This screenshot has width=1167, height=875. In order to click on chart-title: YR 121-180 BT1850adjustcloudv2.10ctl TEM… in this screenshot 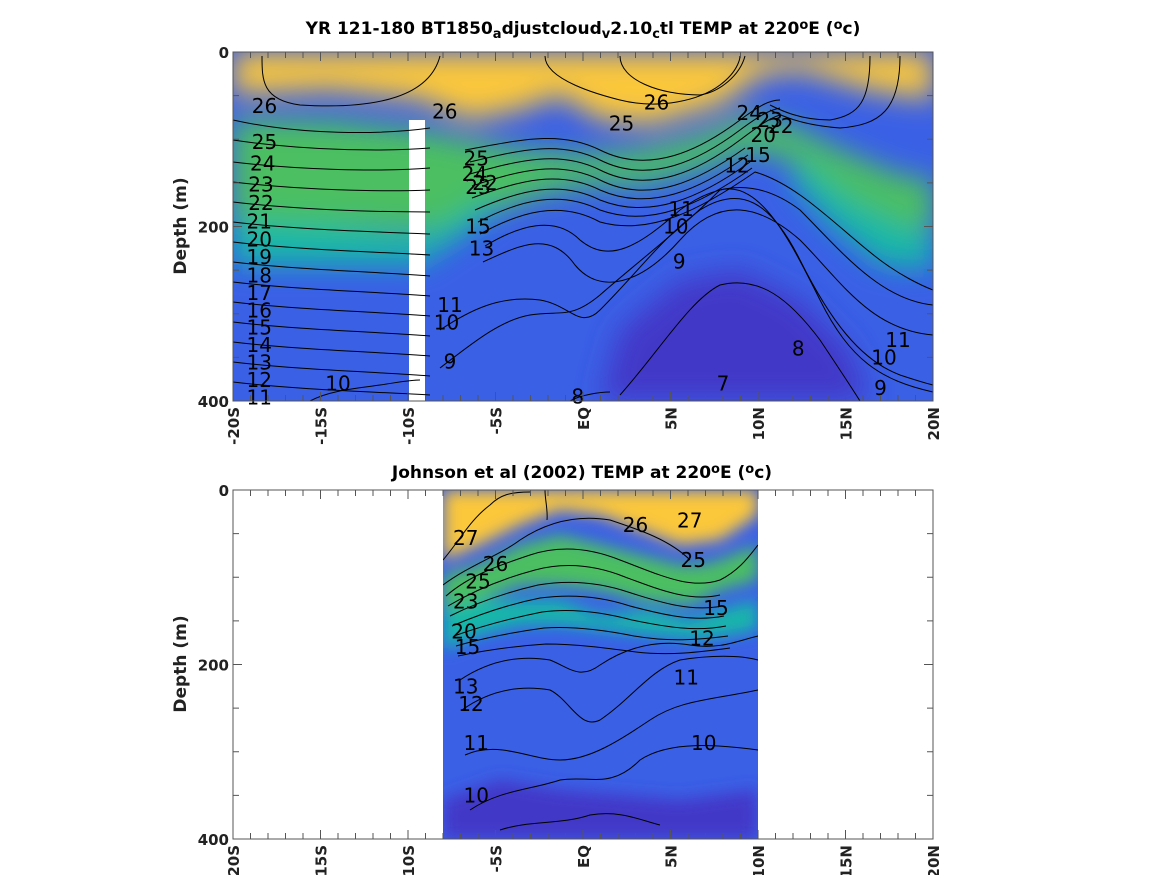, I will do `click(583, 29)`.